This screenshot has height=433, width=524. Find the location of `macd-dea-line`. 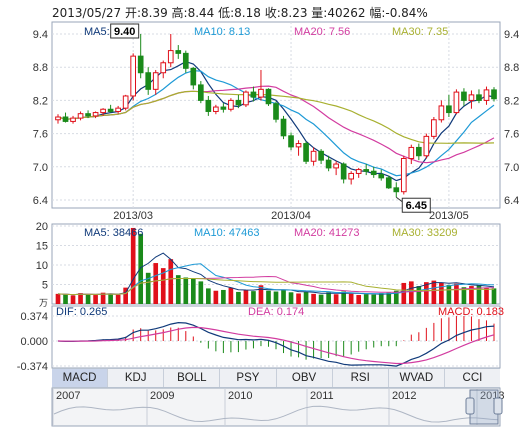

macd-dea-line is located at coordinates (276, 345).